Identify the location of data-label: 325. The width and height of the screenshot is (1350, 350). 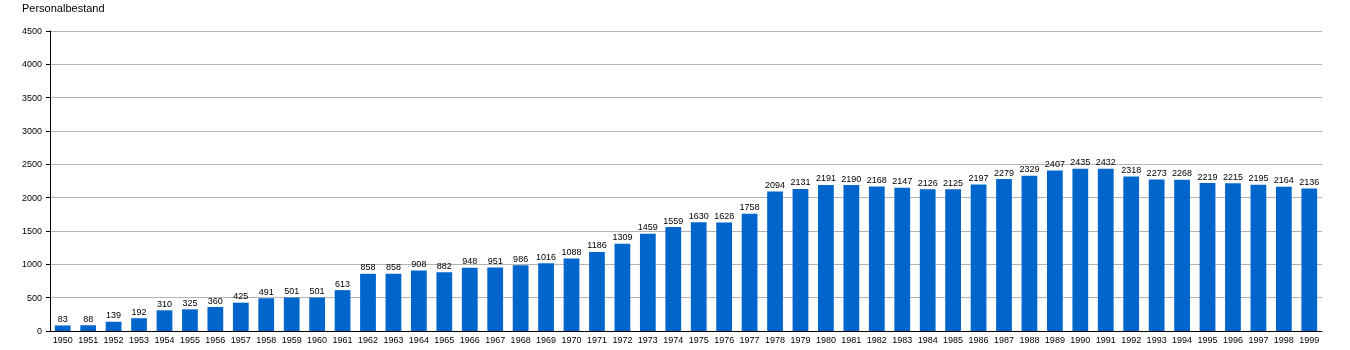
(190, 302).